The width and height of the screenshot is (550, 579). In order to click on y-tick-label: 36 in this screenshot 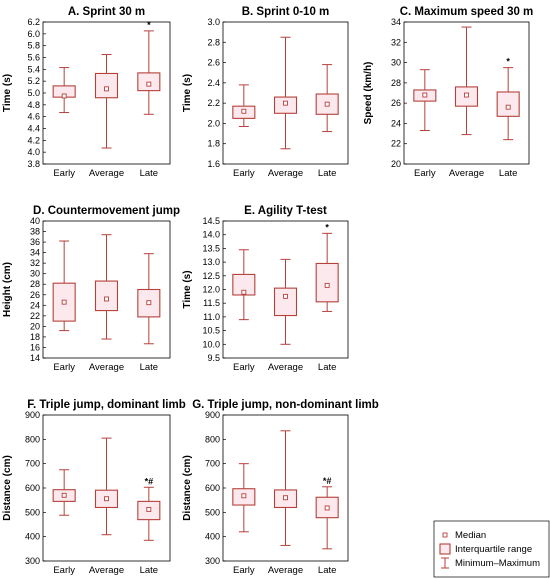, I will do `click(35, 242)`.